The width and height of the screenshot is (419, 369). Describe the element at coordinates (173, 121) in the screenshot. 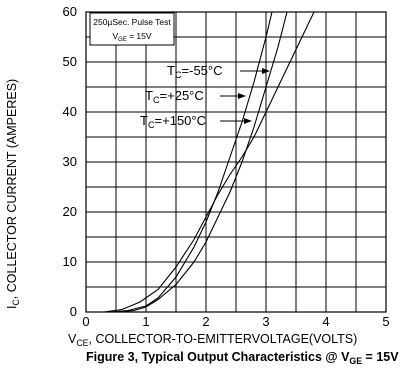

I see `series-label-plus150: TC=+150°C` at that location.